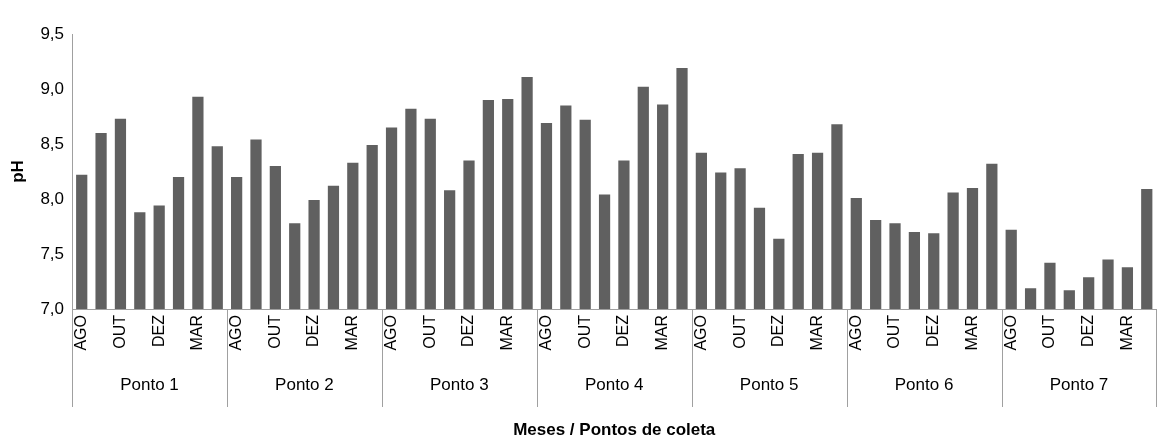  Describe the element at coordinates (52, 253) in the screenshot. I see `y-tick-label: 7,5` at that location.